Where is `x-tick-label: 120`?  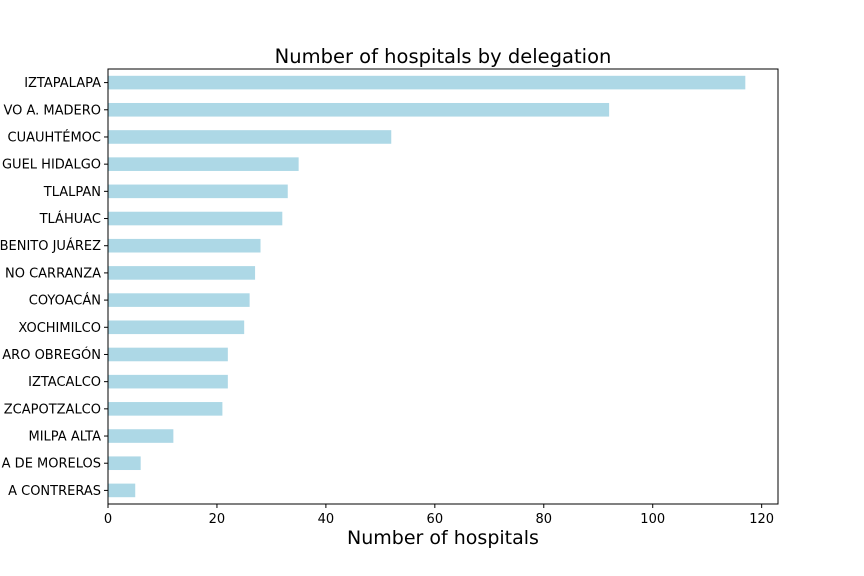 x-tick-label: 120 is located at coordinates (761, 519).